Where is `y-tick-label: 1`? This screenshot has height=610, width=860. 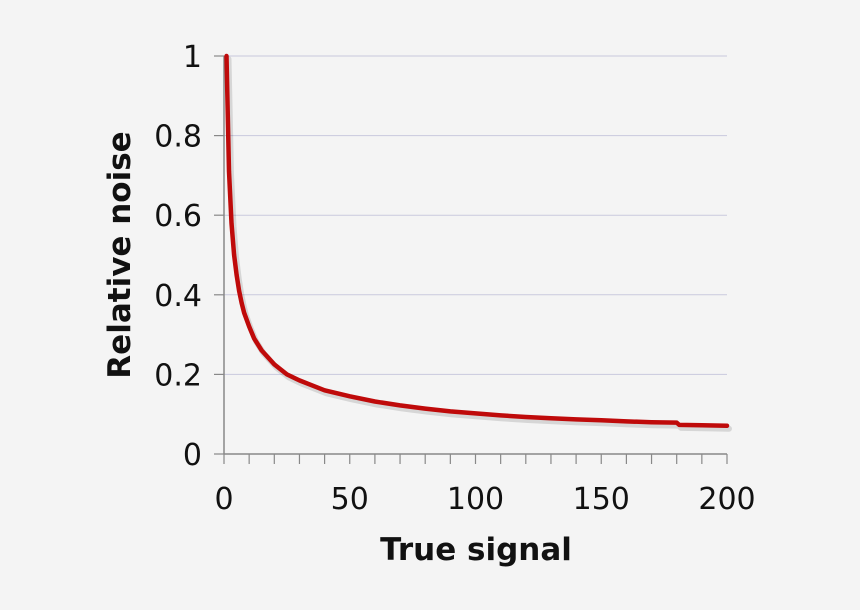
y-tick-label: 1 is located at coordinates (192, 57).